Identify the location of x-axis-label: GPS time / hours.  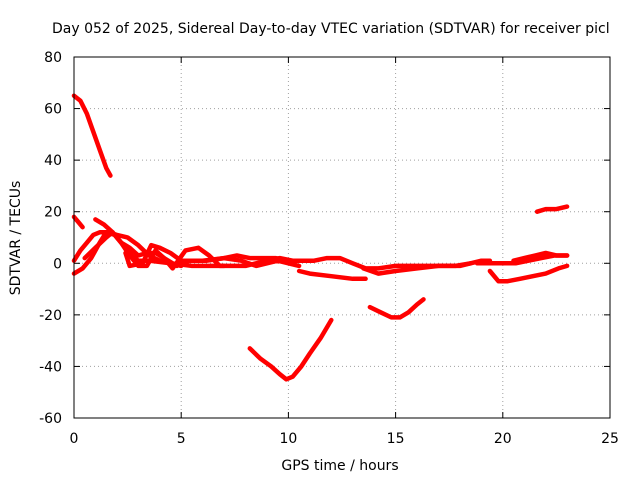
(339, 466).